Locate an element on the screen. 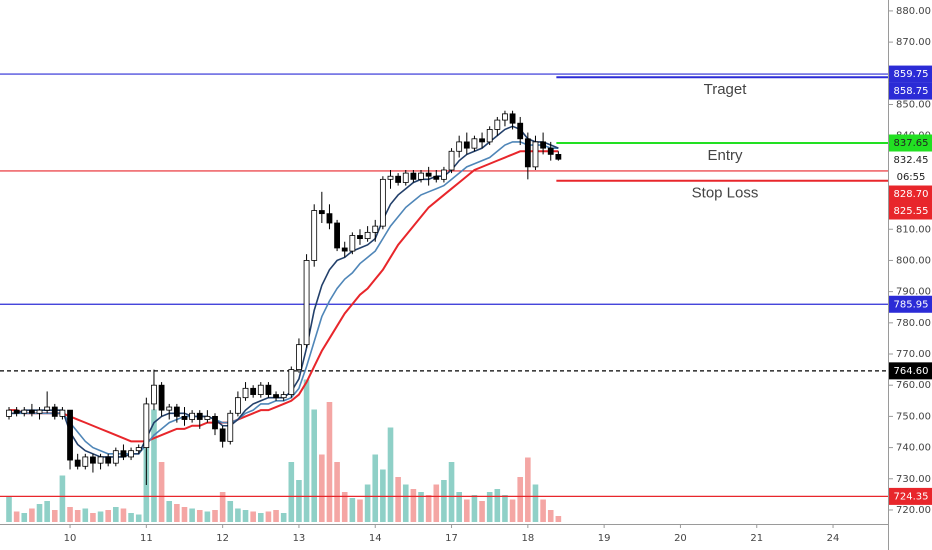  x-tick-label: 13 is located at coordinates (299, 538).